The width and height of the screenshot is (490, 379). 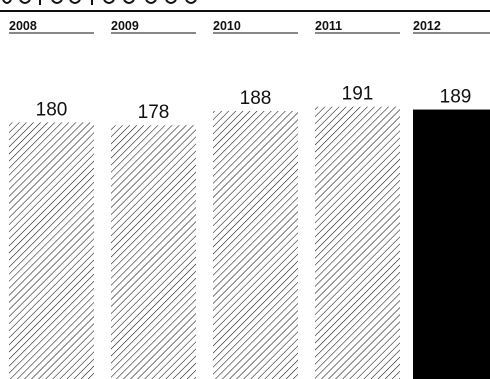 I want to click on year-labels: 2008 2009 2010 2011 2012, so click(x=225, y=26).